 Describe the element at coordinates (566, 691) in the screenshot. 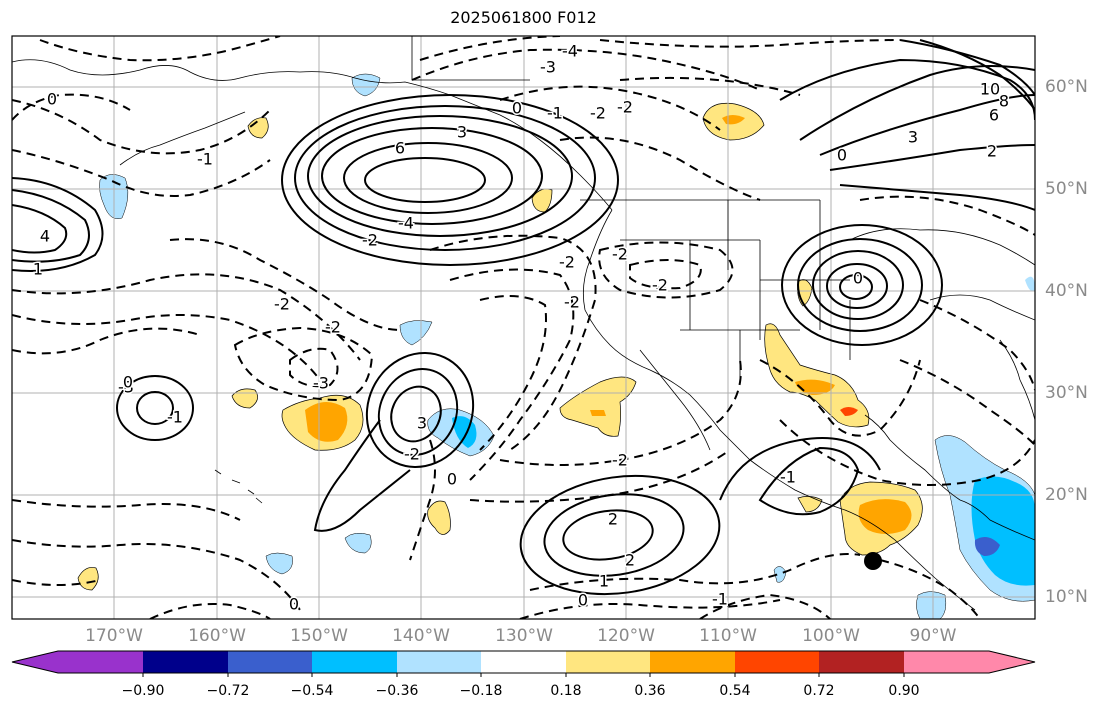

I see `colorbar-tick-label: 0.18` at that location.